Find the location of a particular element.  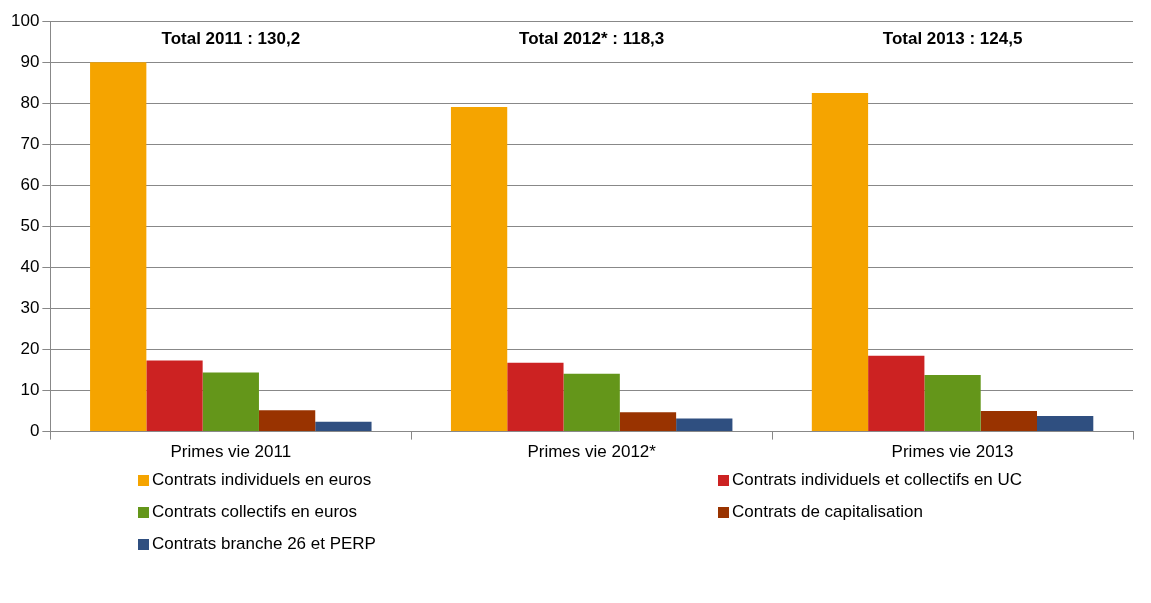

legend-label: Contrats collectifs en euros is located at coordinates (255, 512).